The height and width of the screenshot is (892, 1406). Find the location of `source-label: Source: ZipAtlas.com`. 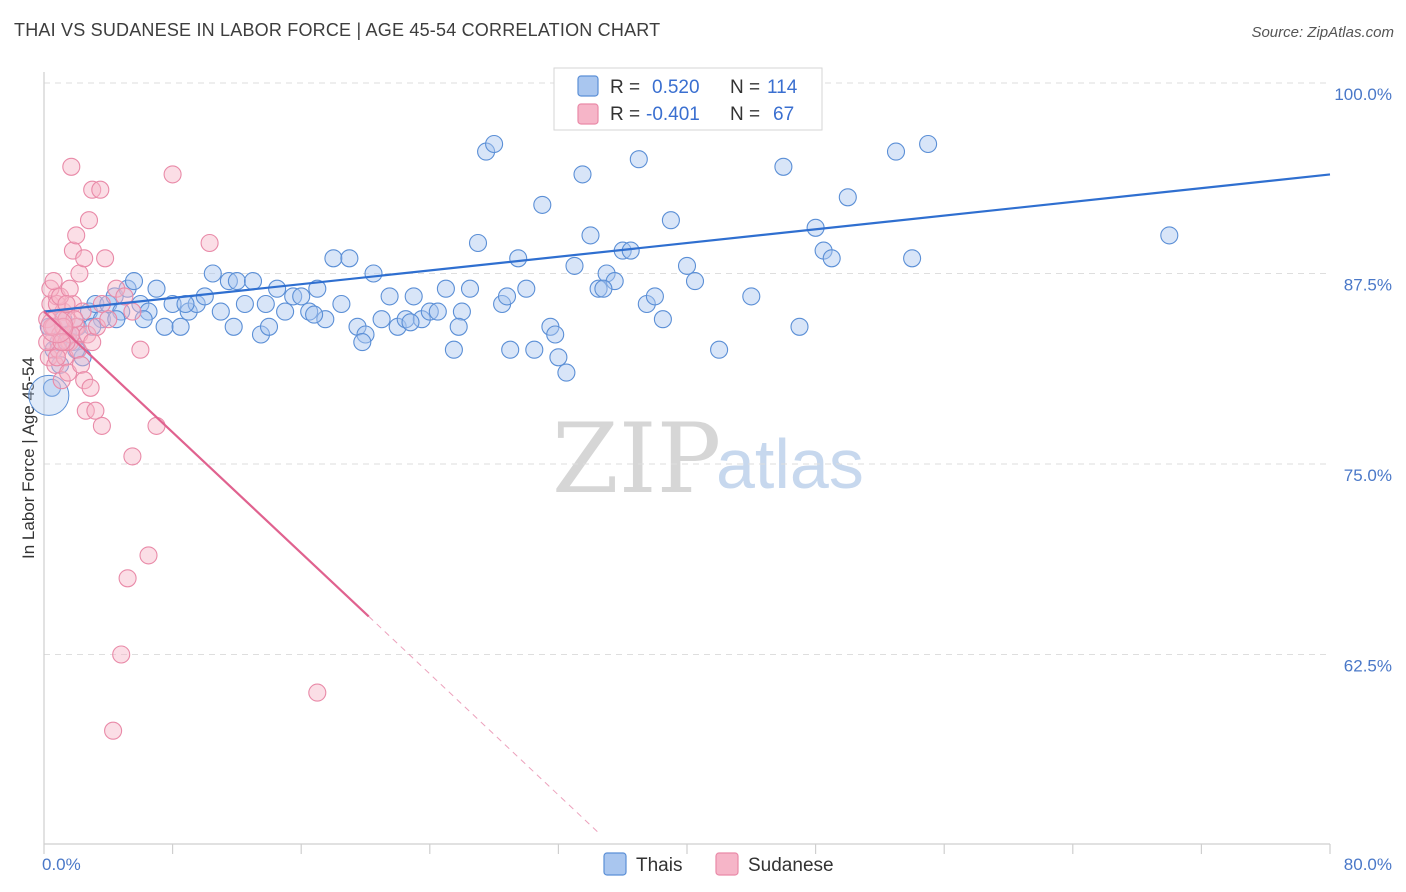

source-label: Source: ZipAtlas.com is located at coordinates (1322, 32).